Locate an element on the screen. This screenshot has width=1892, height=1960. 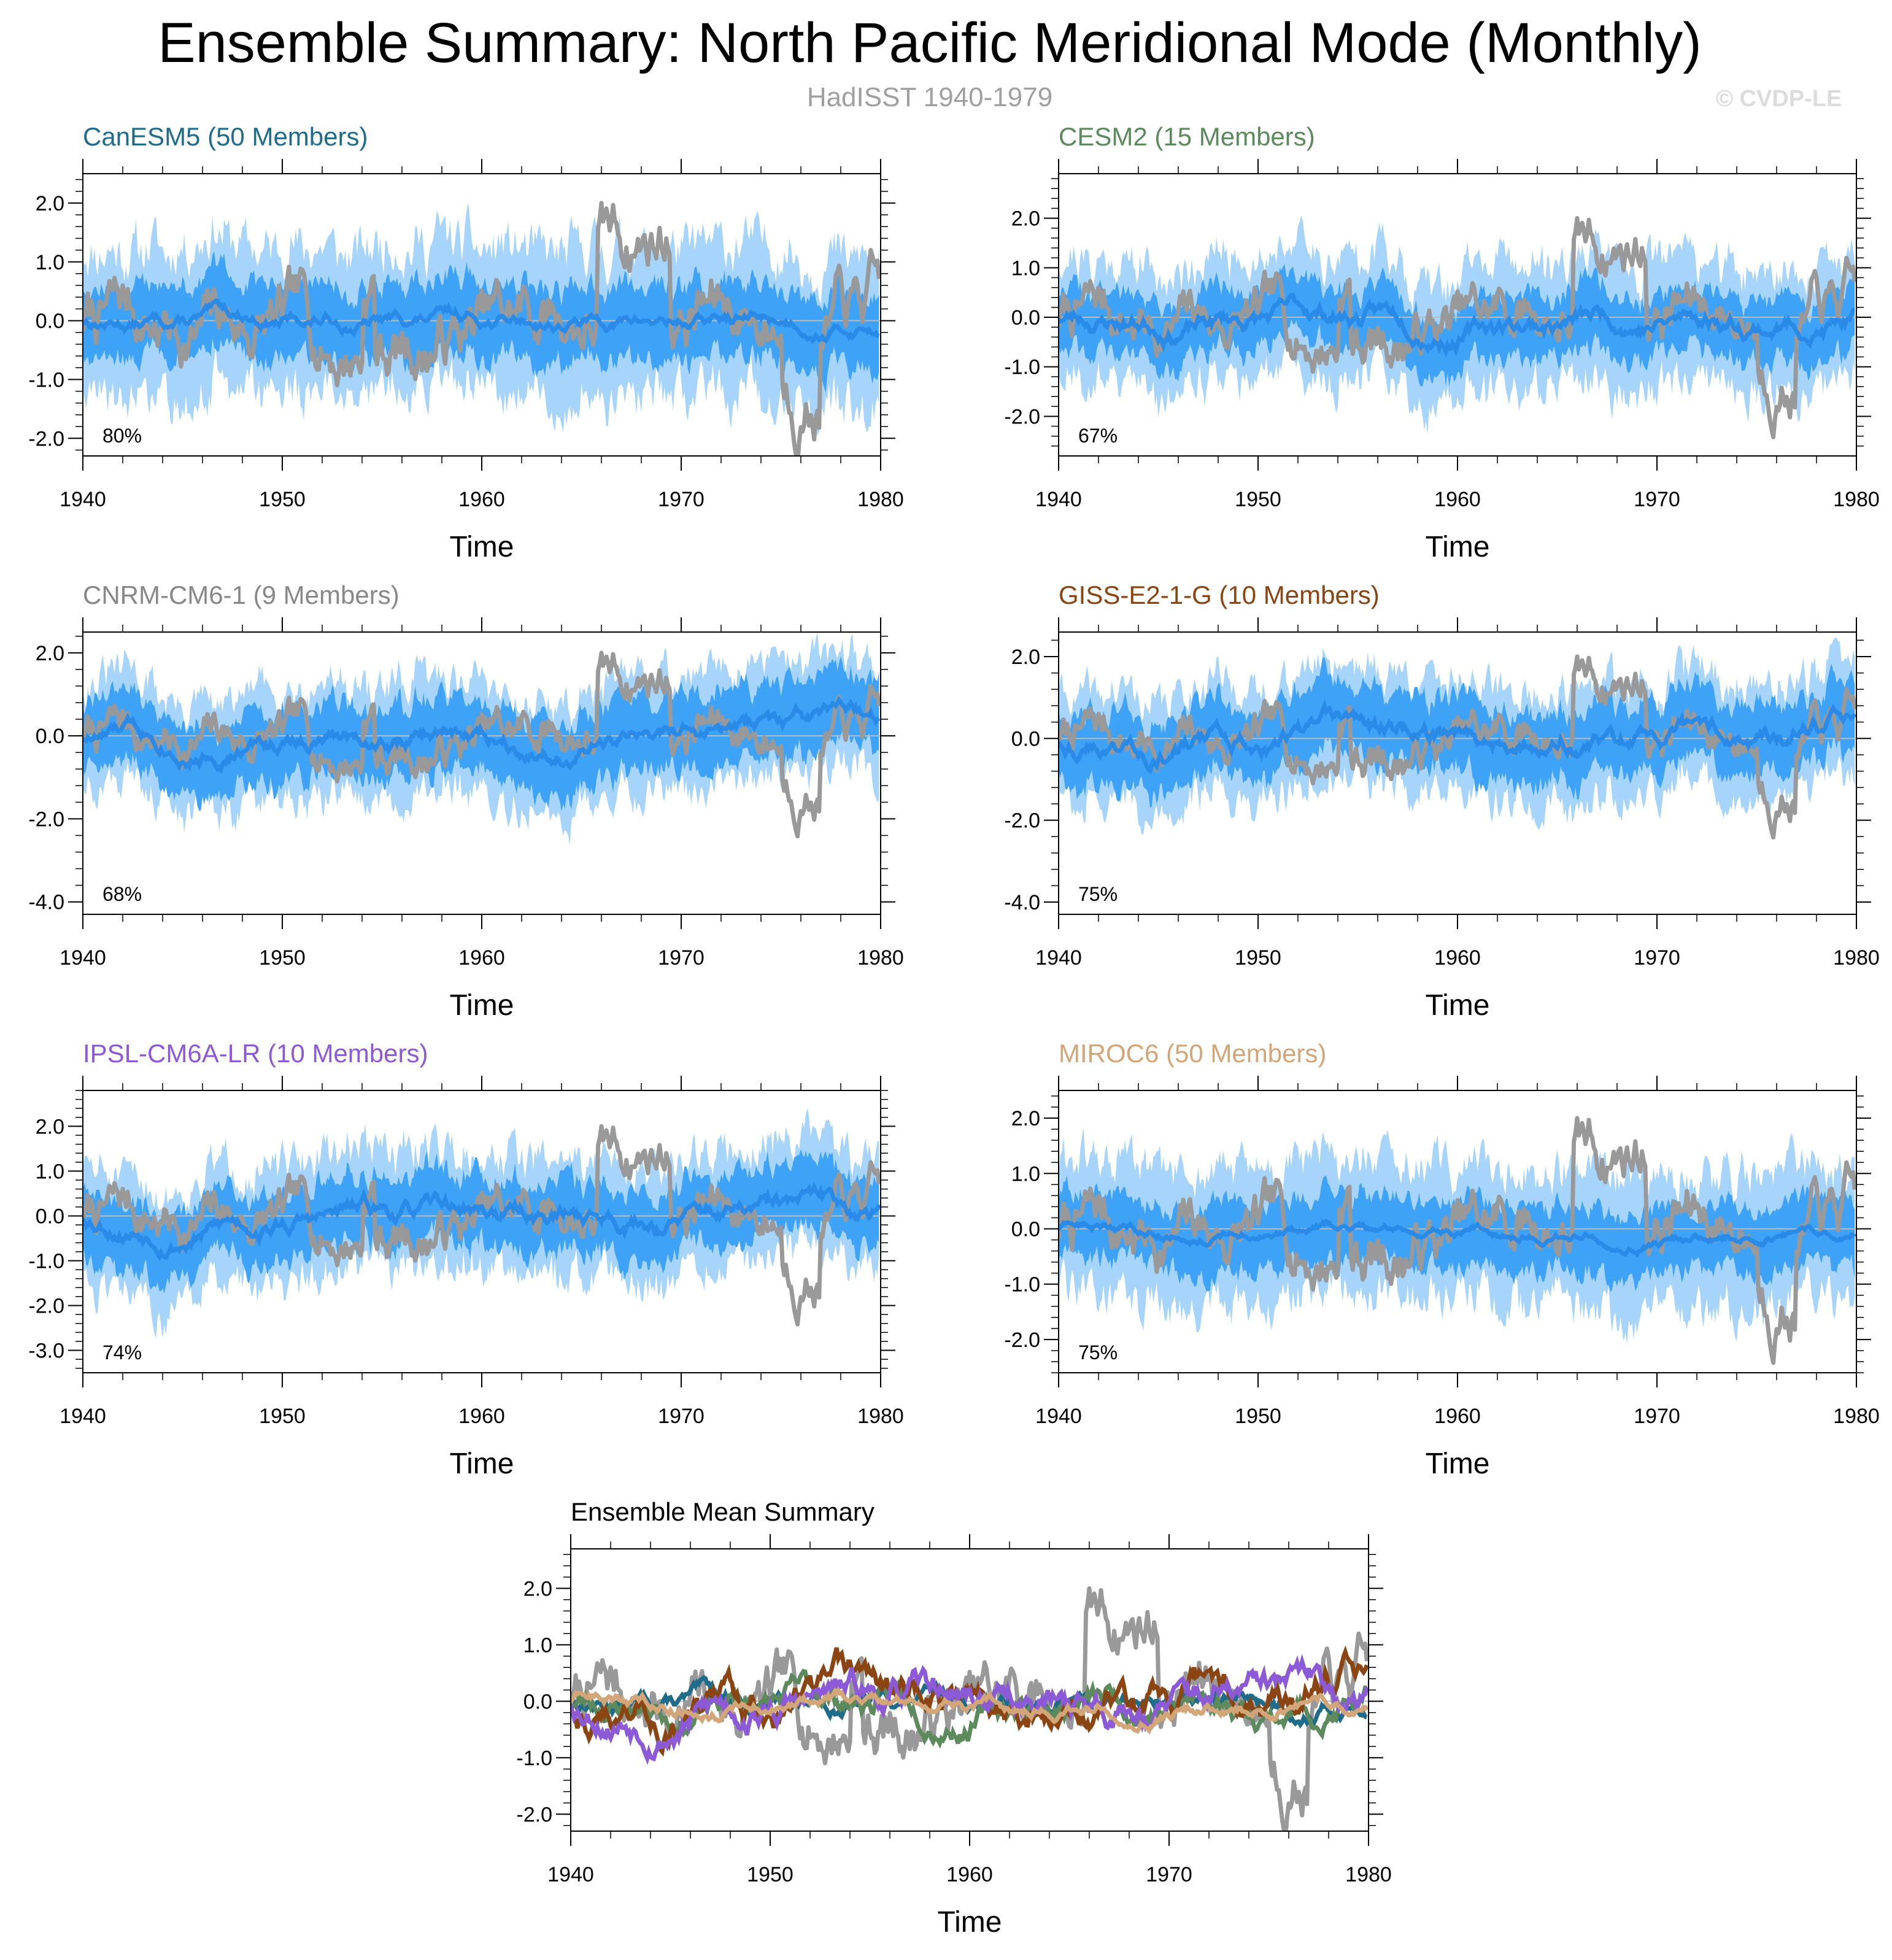
panel-title: CESM2 (15 Members) is located at coordinates (1187, 136).